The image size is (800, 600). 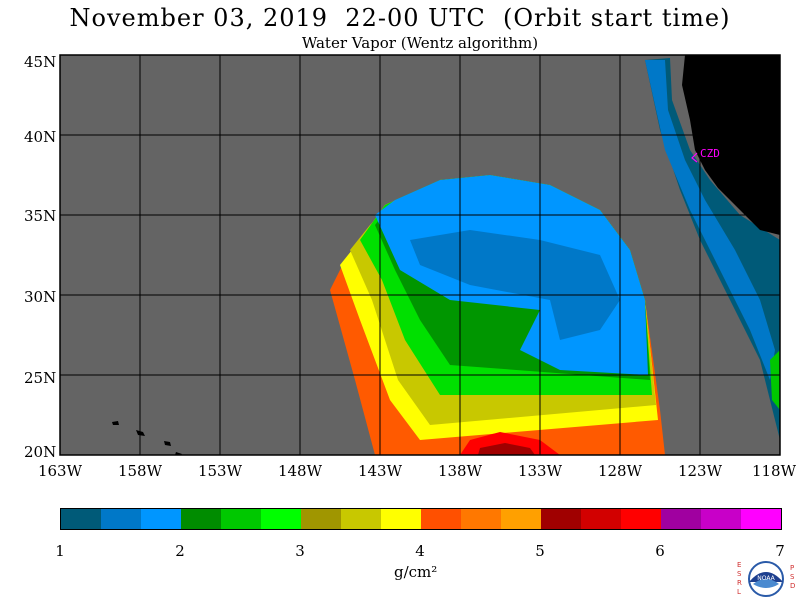 What do you see at coordinates (300, 551) in the screenshot?
I see `colorbar-tick-3: 3` at bounding box center [300, 551].